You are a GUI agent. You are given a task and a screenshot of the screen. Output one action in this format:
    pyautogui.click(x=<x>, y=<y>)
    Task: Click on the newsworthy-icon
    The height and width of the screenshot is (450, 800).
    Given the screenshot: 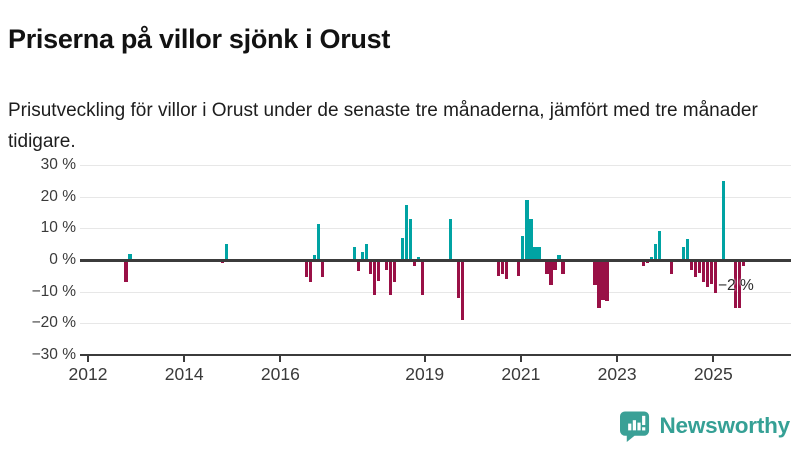 What is the action you would take?
    pyautogui.click(x=635, y=426)
    